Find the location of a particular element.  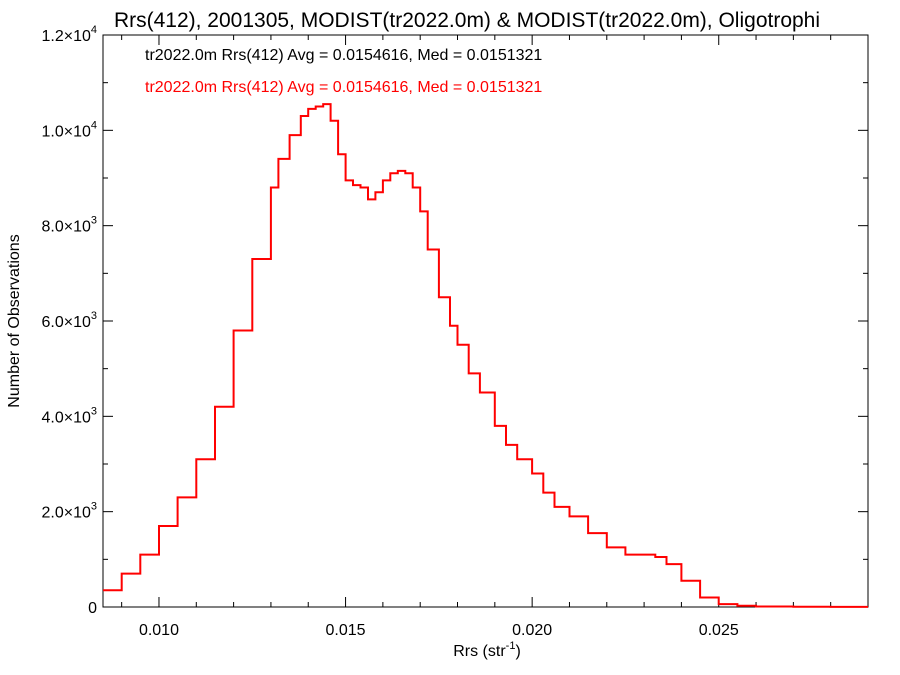

x-axis-label: Rrs (str-1) is located at coordinates (487, 650).